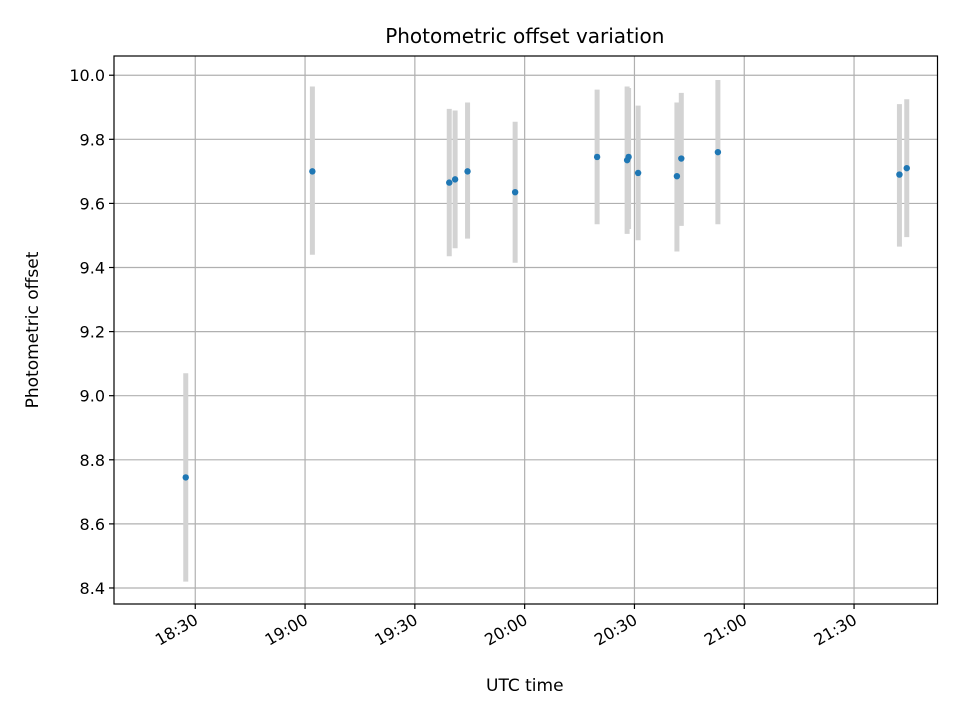 This screenshot has height=720, width=960. Describe the element at coordinates (92, 203) in the screenshot. I see `y-tick-label: 9.6` at that location.